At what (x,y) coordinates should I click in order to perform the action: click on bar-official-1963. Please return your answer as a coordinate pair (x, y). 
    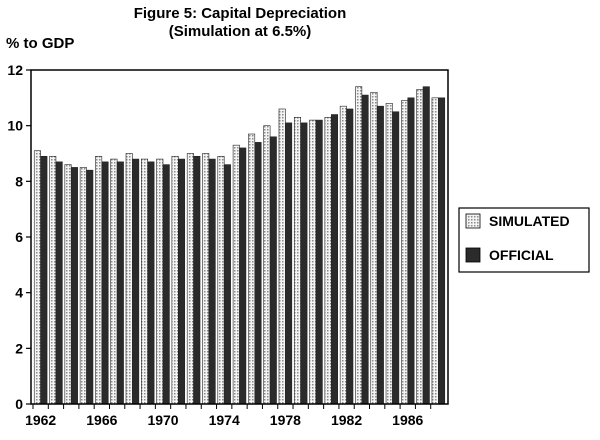
    Looking at the image, I should click on (59, 283).